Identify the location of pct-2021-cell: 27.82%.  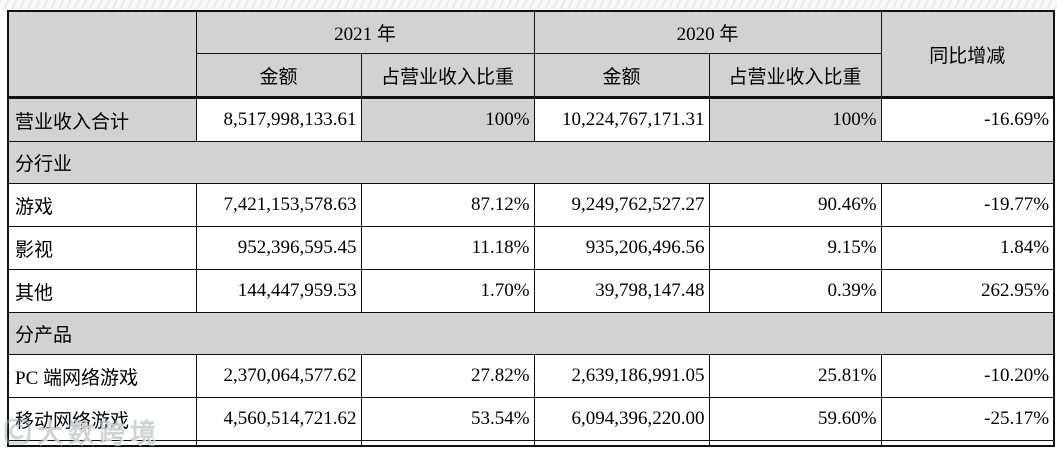
(447, 376).